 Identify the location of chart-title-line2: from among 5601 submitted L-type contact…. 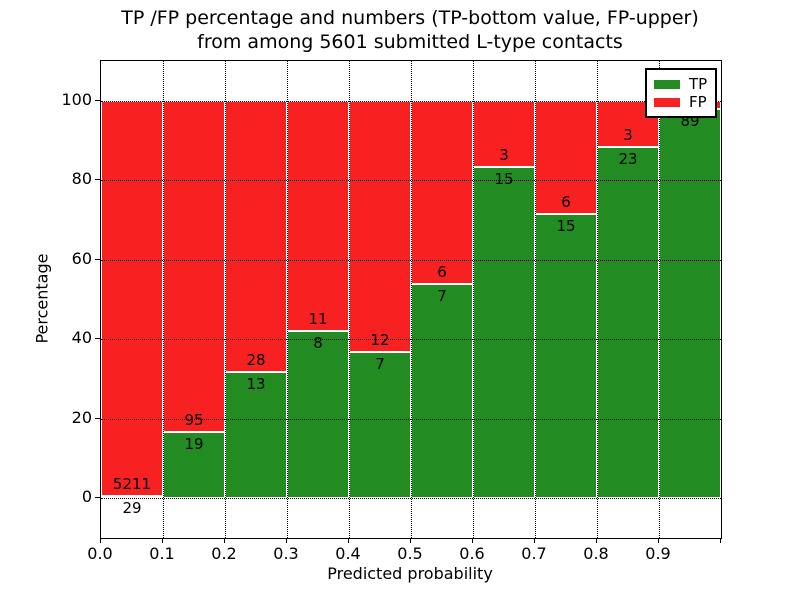
(410, 42).